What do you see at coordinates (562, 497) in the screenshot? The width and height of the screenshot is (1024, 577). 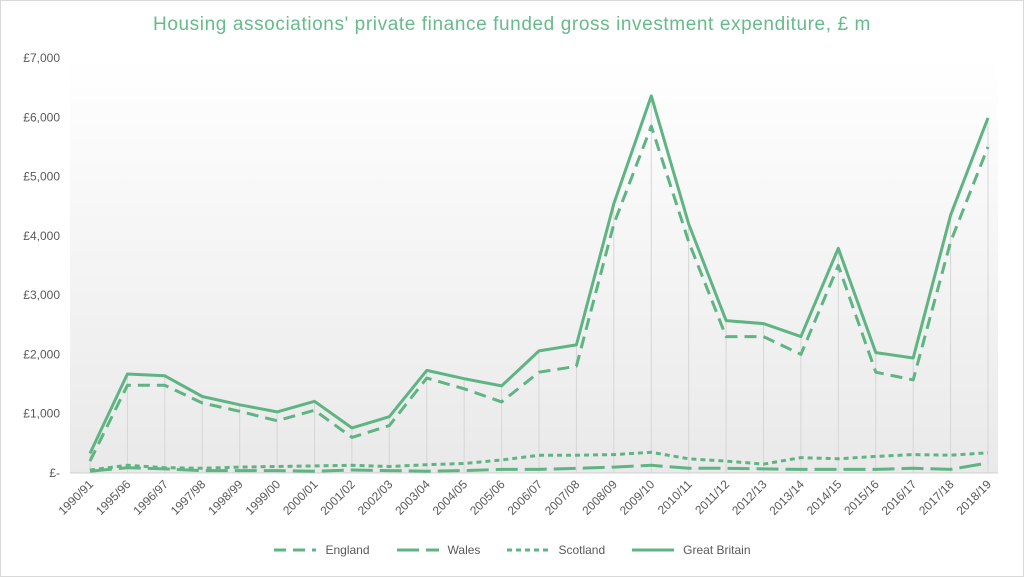 I see `x-tick-label: 2007/08` at bounding box center [562, 497].